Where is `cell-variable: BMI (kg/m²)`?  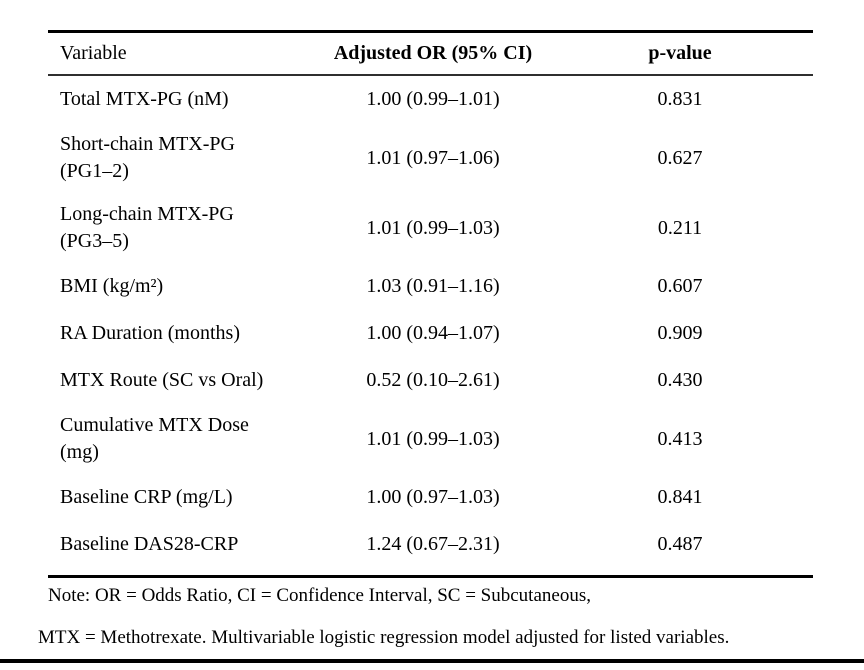 cell-variable: BMI (kg/m²) is located at coordinates (183, 286).